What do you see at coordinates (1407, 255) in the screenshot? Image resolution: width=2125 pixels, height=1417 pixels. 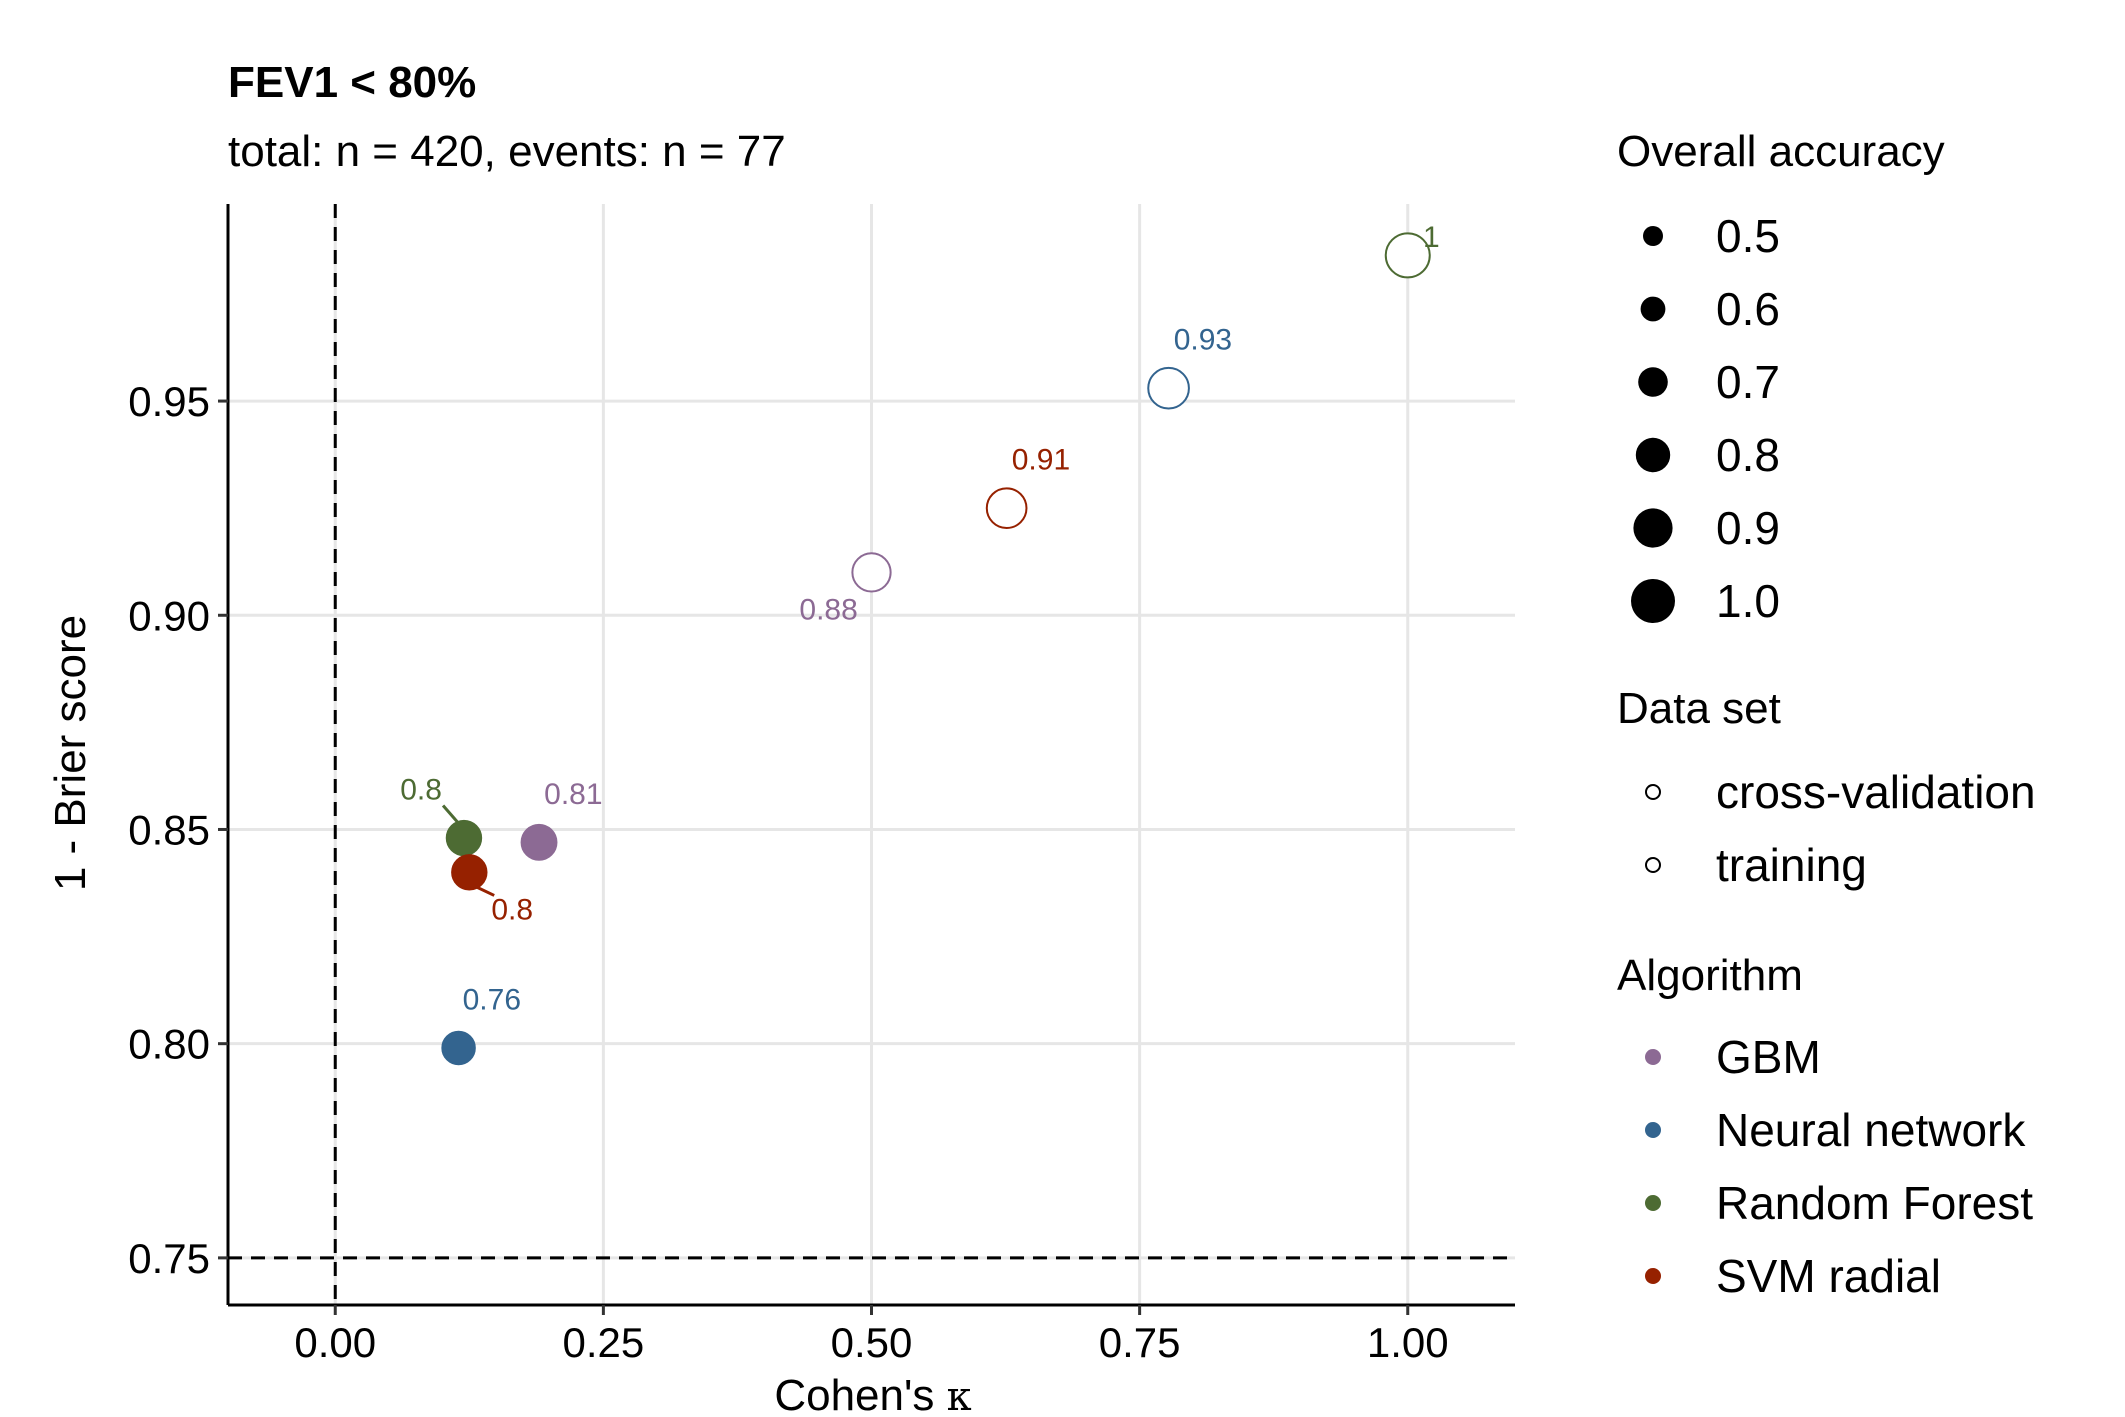 I see `point-random-forest-training` at bounding box center [1407, 255].